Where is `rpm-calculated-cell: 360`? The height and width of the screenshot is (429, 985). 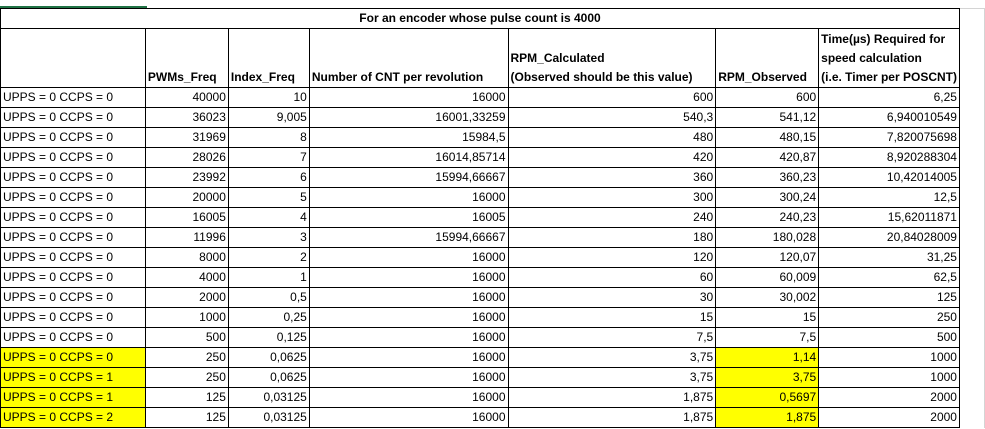 rpm-calculated-cell: 360 is located at coordinates (612, 177).